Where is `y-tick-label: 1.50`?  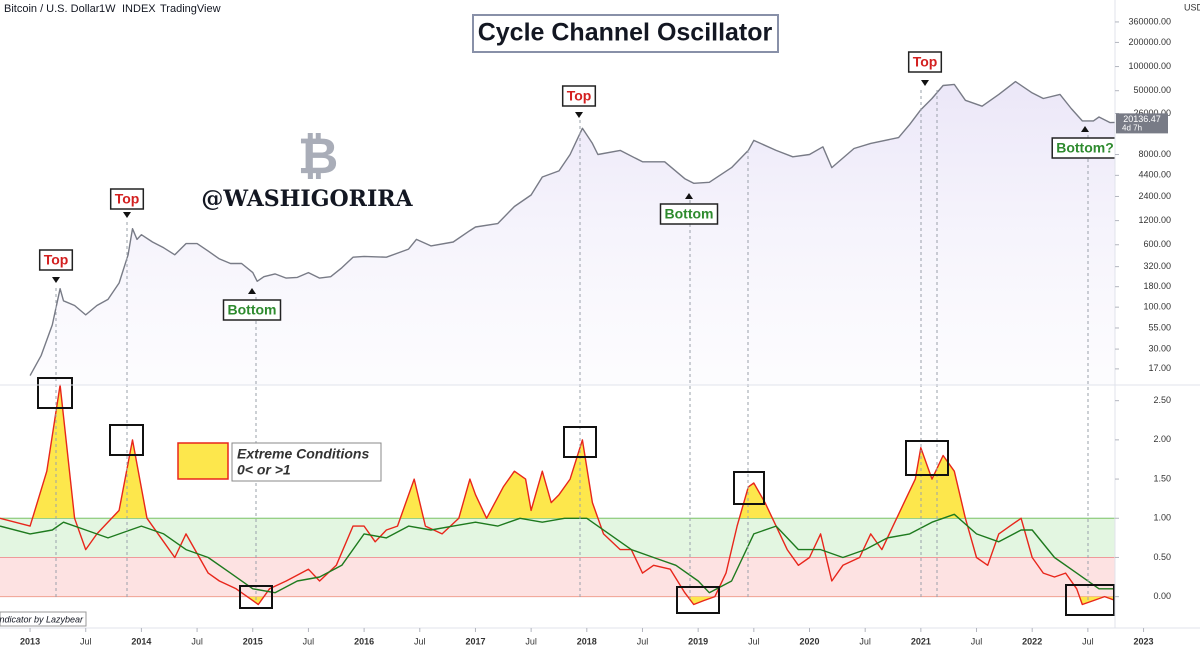
y-tick-label: 1.50 is located at coordinates (1162, 478).